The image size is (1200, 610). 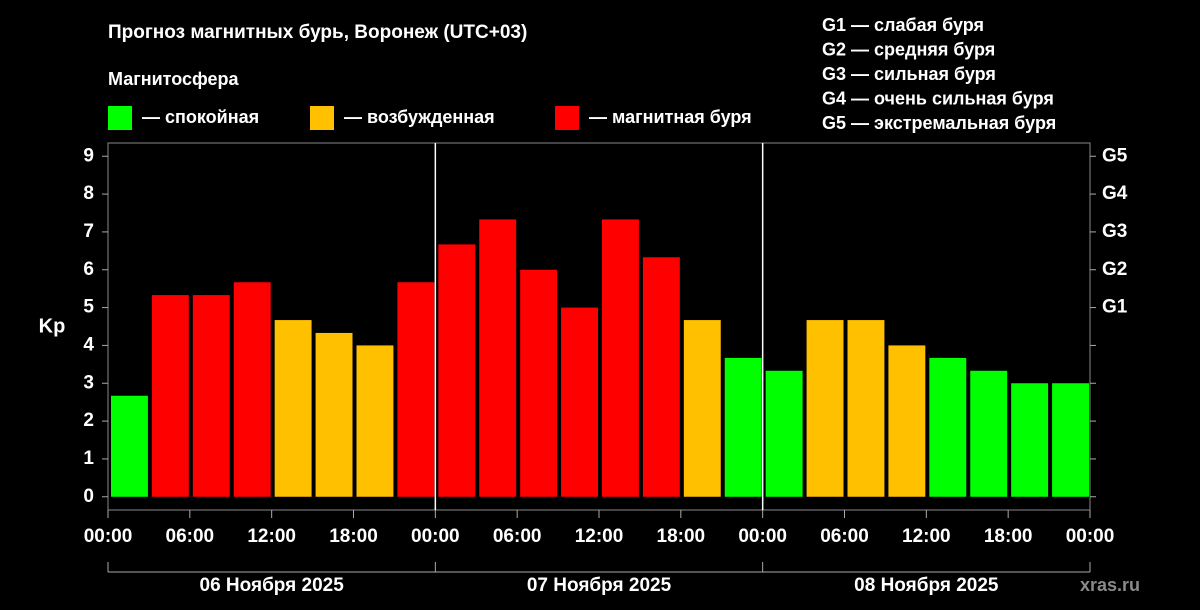 I want to click on storm-level: G5 — экстремальная буря, so click(x=939, y=123).